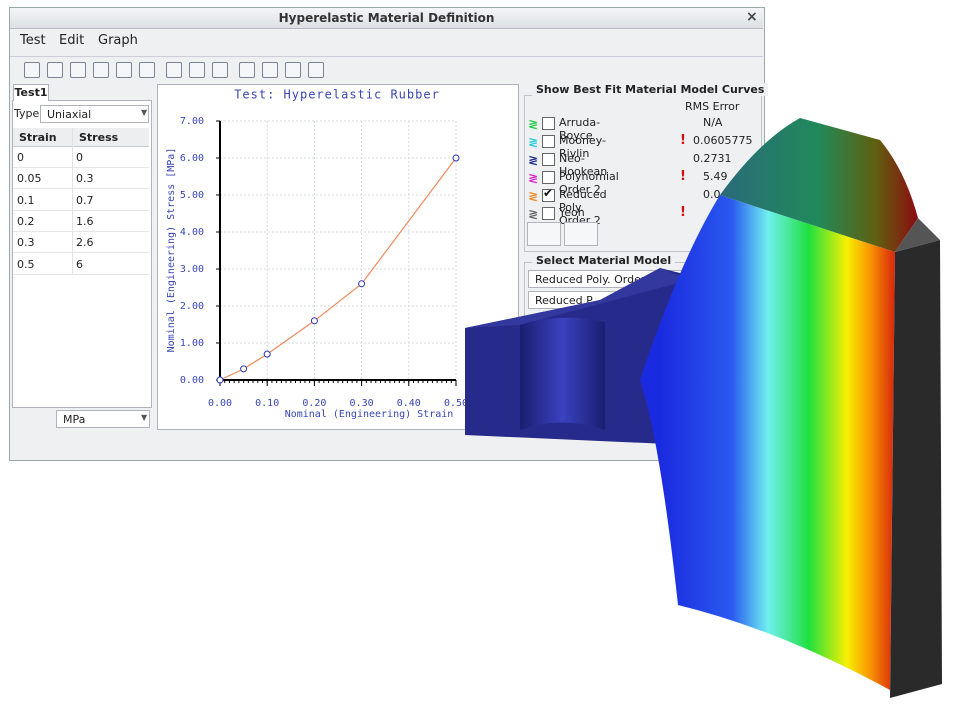 This screenshot has height=707, width=957. What do you see at coordinates (580, 129) in the screenshot?
I see `model-name: Arruda-Boyce` at bounding box center [580, 129].